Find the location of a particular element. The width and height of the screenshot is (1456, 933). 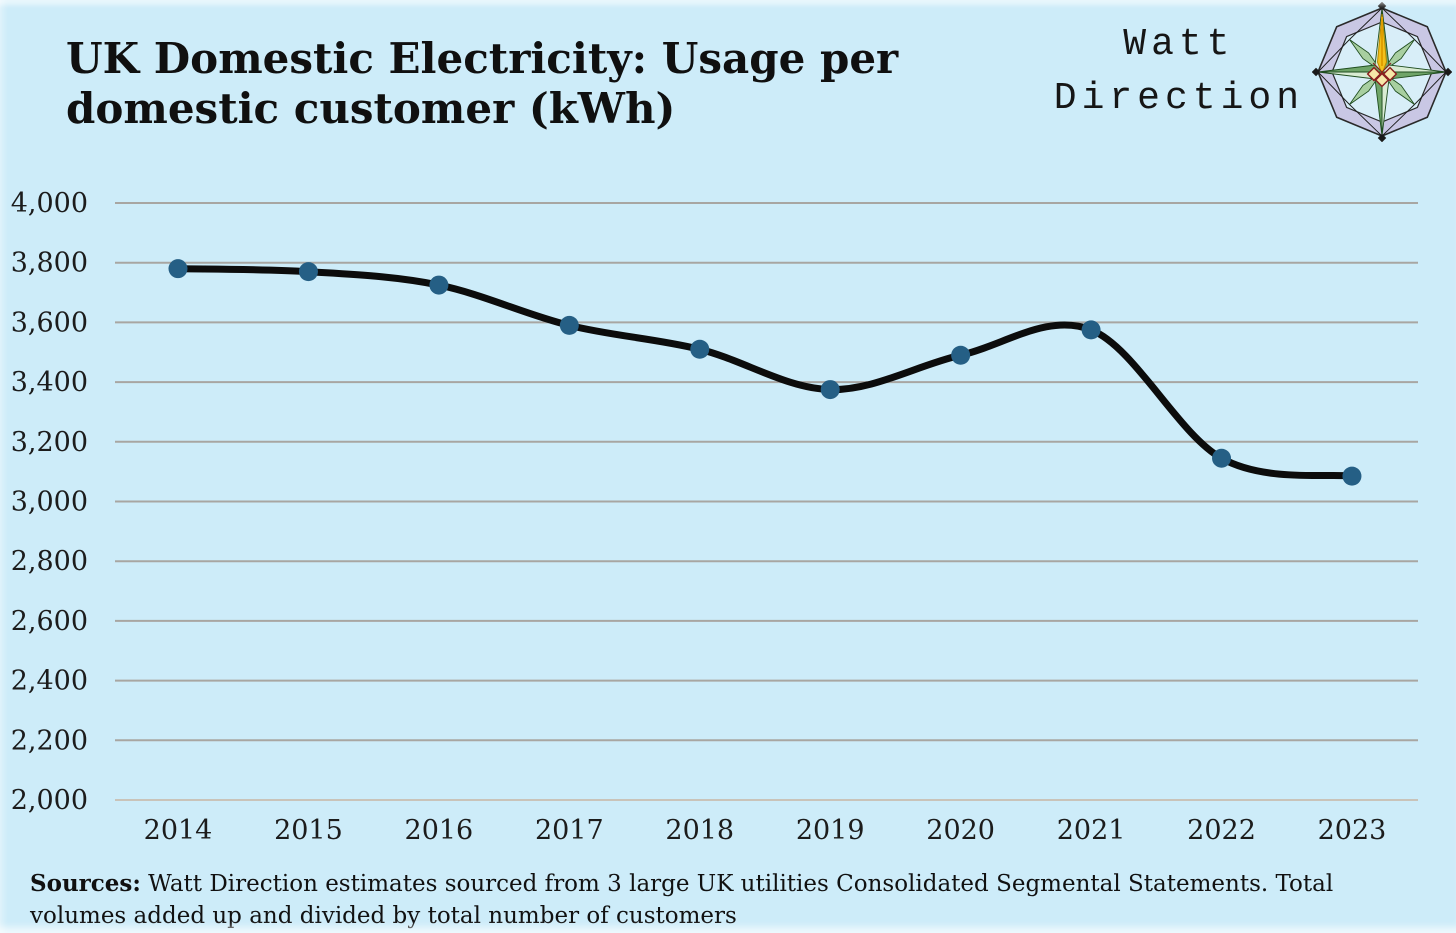

x-tick-label: 2021 is located at coordinates (1091, 830).